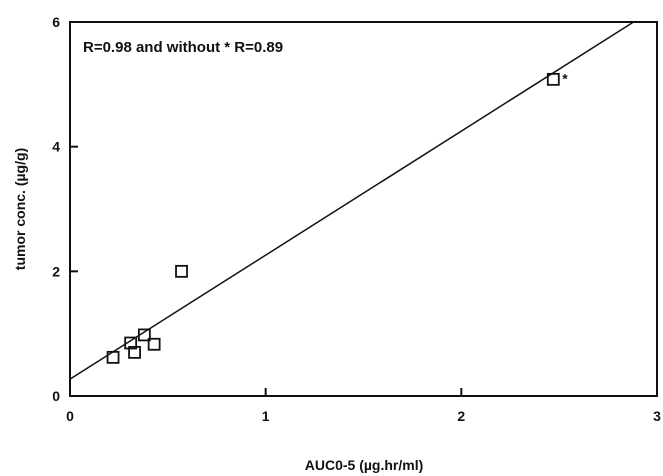  What do you see at coordinates (461, 416) in the screenshot?
I see `x-tick-label: 2` at bounding box center [461, 416].